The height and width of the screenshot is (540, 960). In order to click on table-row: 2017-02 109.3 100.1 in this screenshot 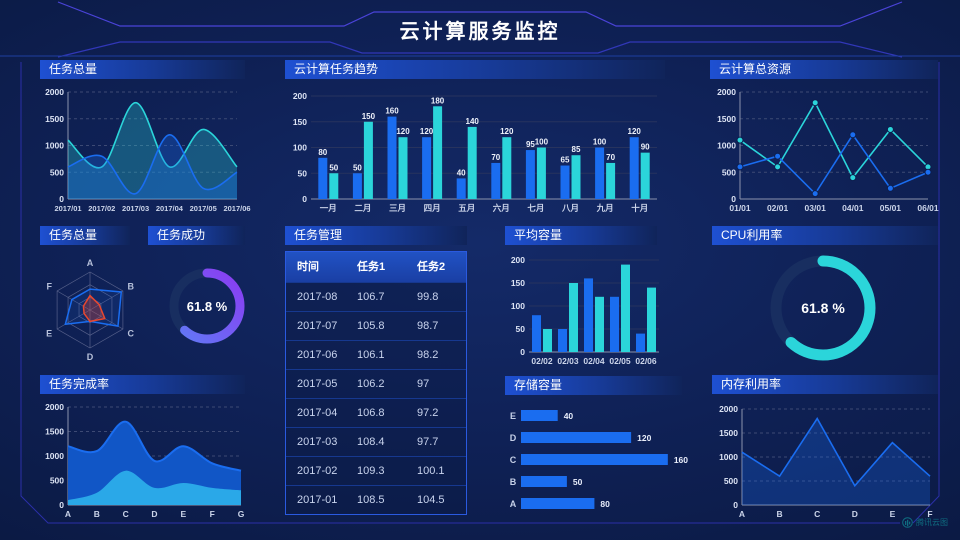, I will do `click(376, 470)`.